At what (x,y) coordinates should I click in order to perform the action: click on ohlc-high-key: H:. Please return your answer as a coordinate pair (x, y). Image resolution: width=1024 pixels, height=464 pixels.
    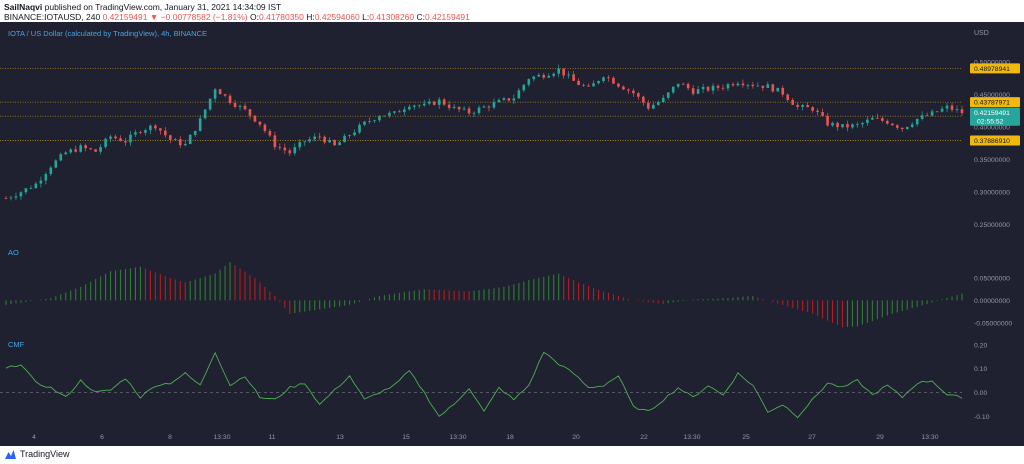
    Looking at the image, I should click on (310, 17).